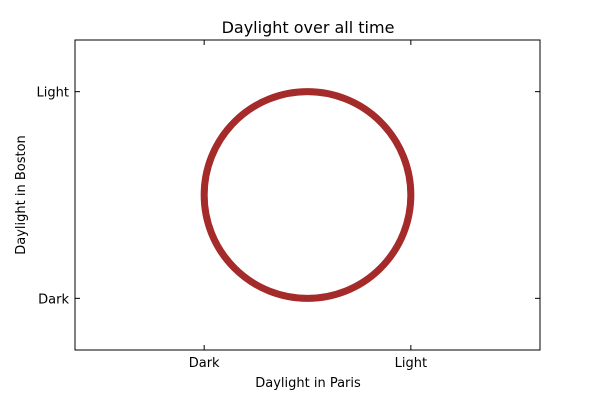 This screenshot has height=400, width=600. Describe the element at coordinates (308, 27) in the screenshot. I see `chart-title: Daylight over all time` at that location.